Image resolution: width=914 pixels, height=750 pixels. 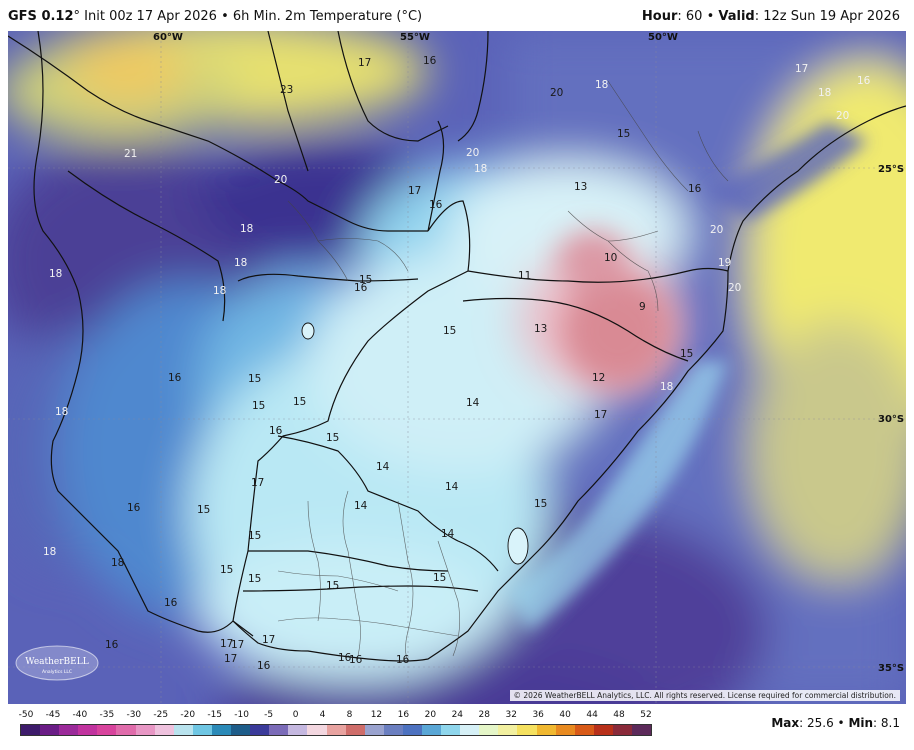 I want to click on valid-label: Valid, so click(x=736, y=16).